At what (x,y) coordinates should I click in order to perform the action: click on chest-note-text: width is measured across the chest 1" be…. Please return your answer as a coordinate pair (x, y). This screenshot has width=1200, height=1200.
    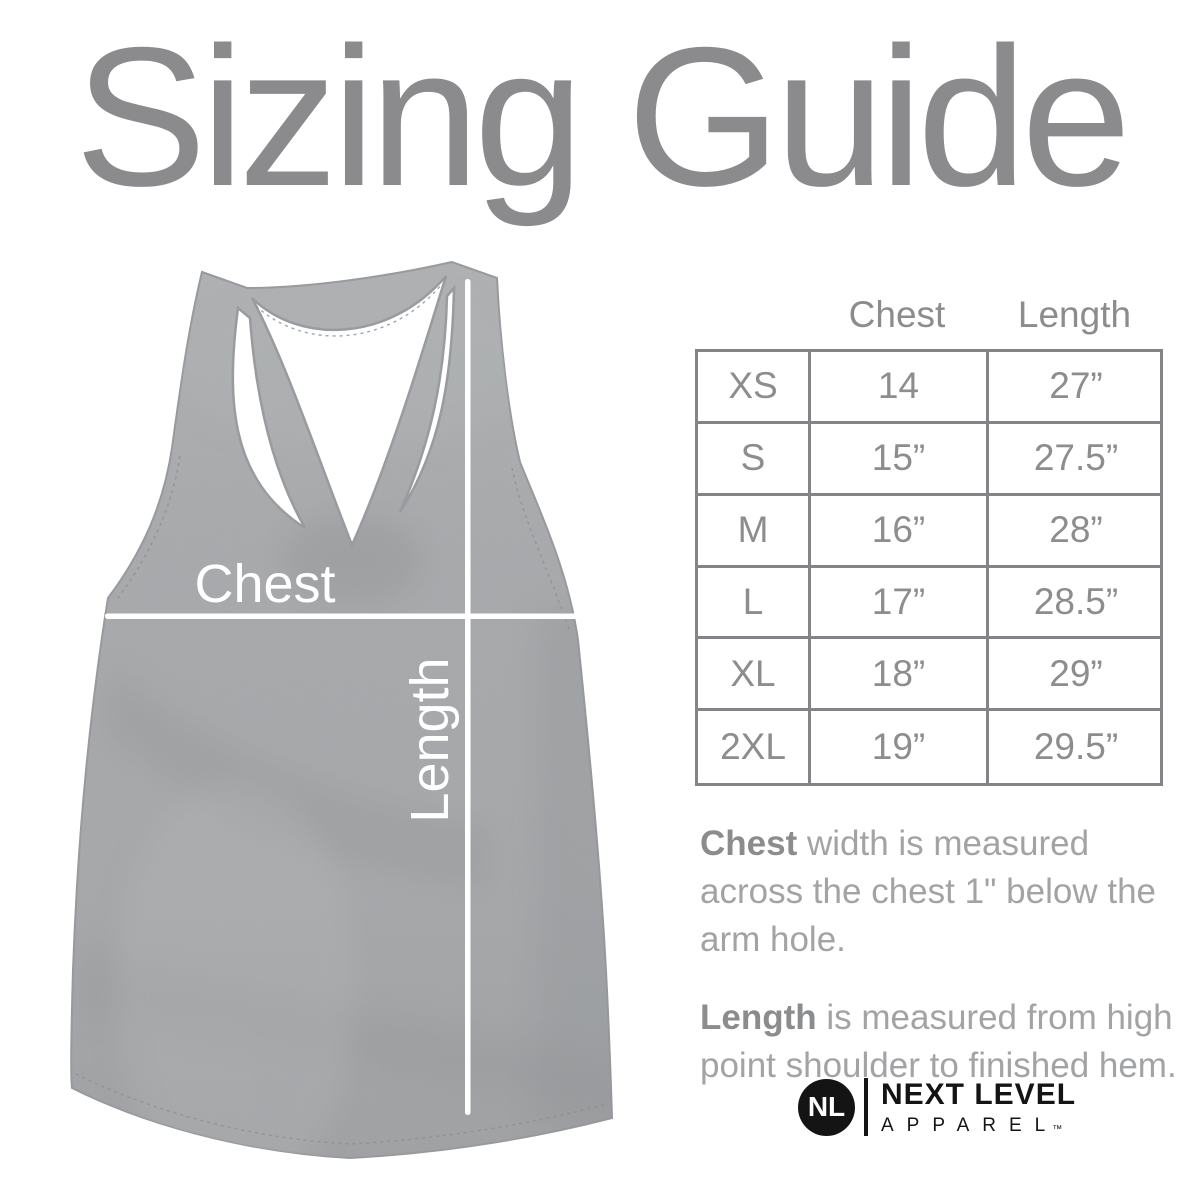
    Looking at the image, I should click on (928, 891).